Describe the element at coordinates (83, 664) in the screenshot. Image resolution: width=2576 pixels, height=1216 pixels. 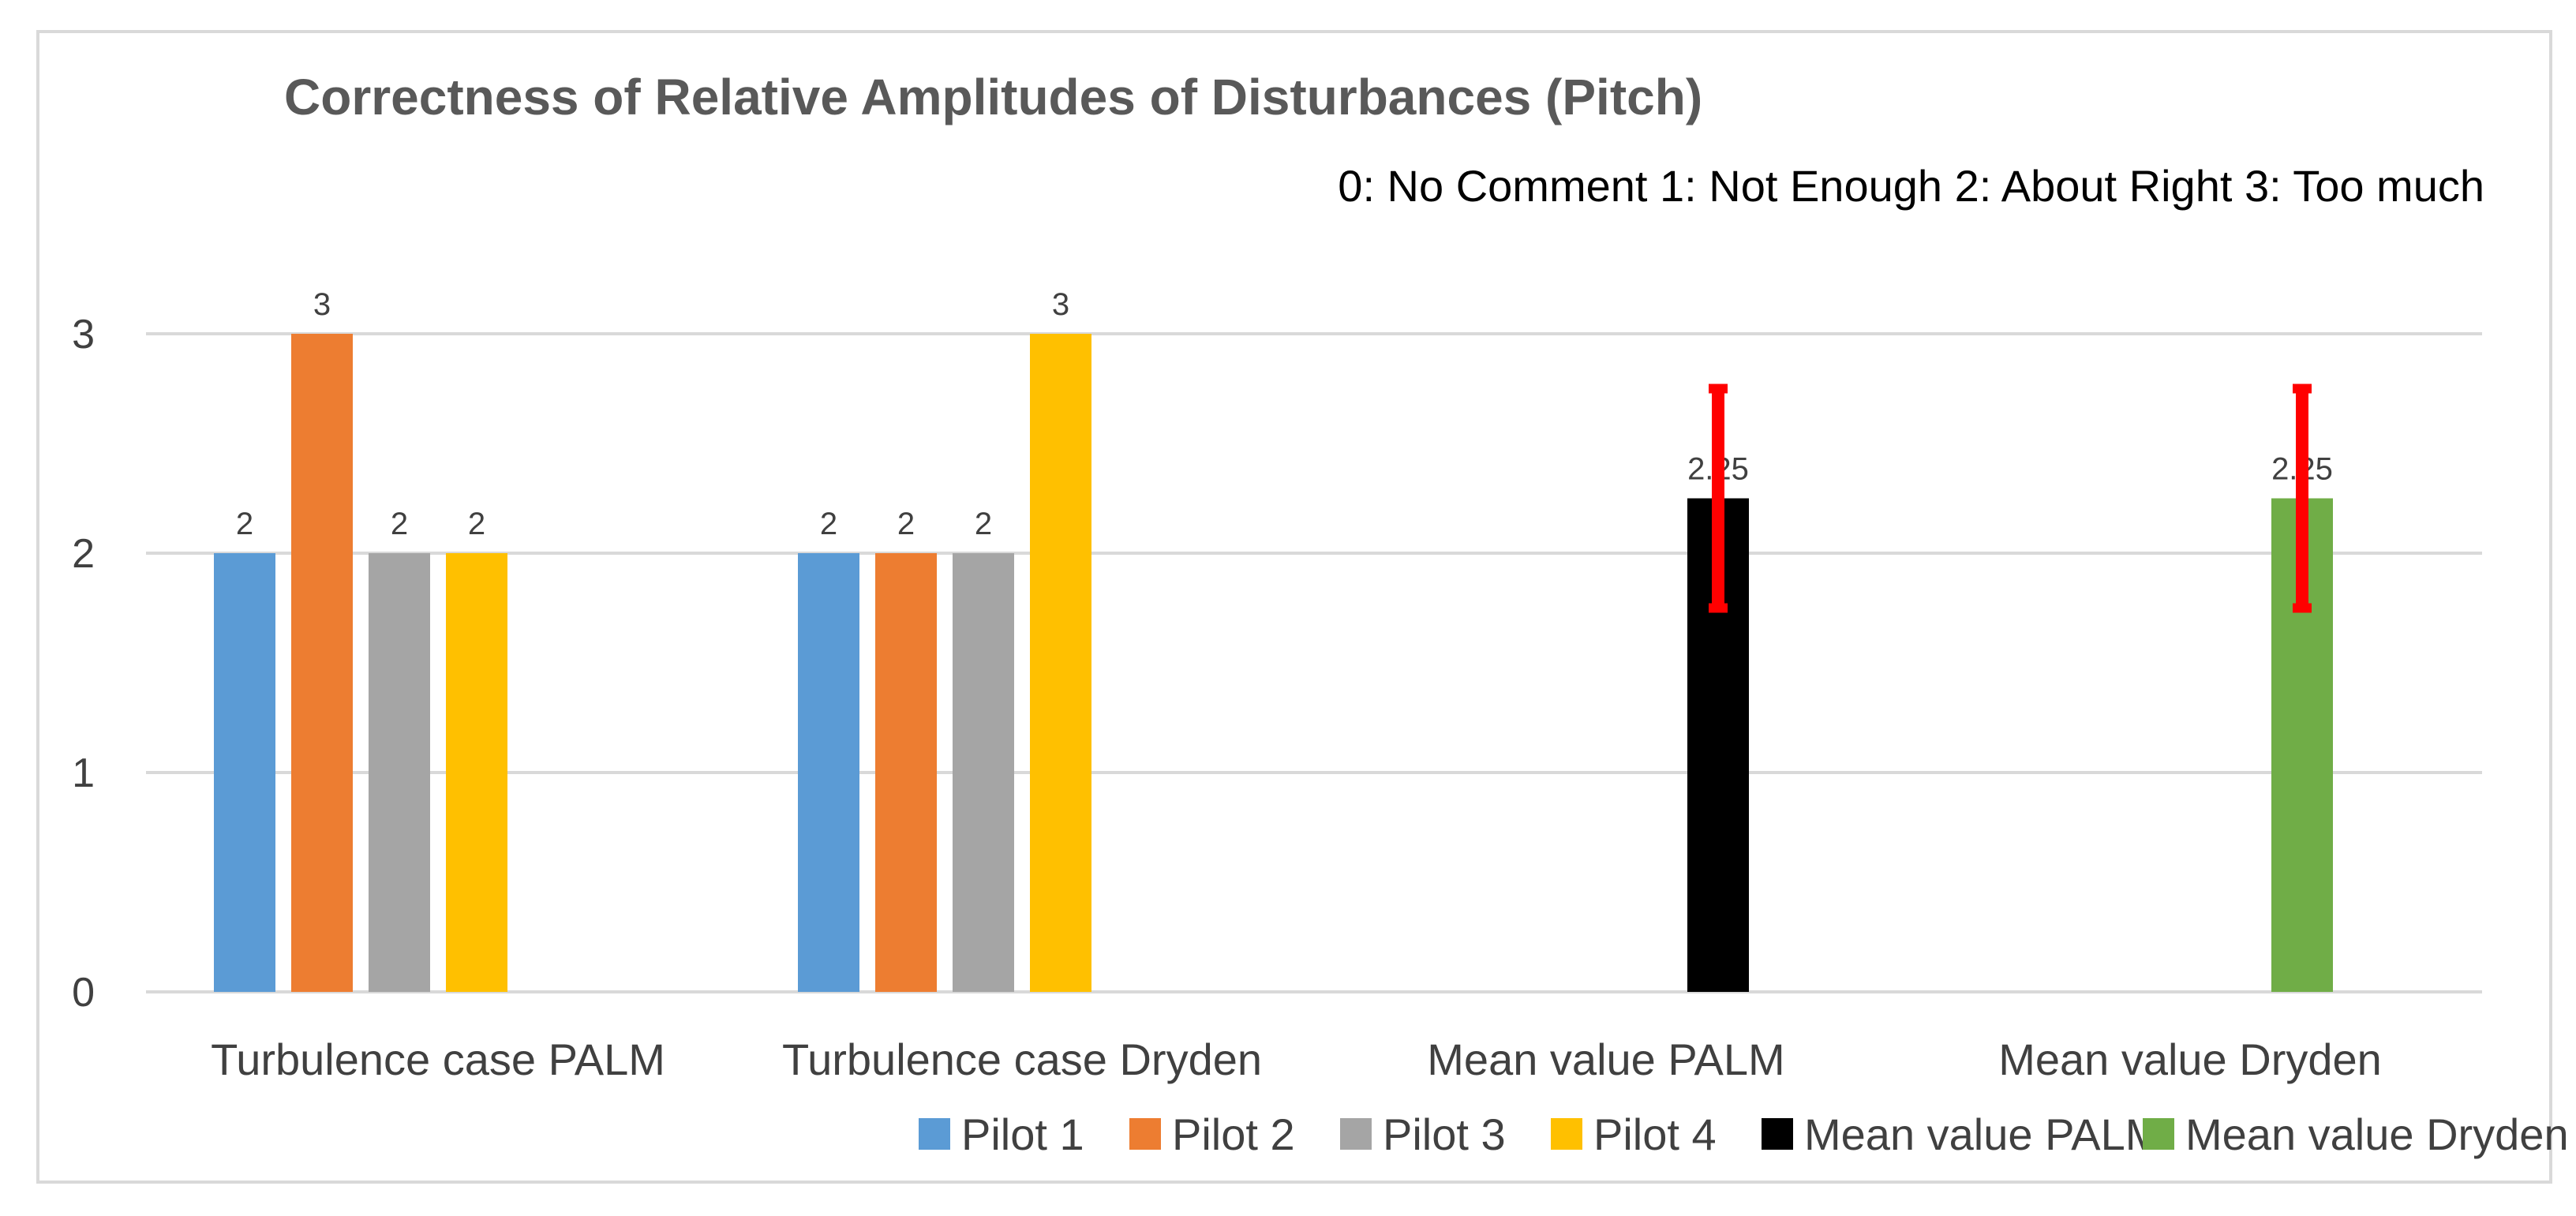
I see `y-axis-ticks: 0 1 2 3` at that location.